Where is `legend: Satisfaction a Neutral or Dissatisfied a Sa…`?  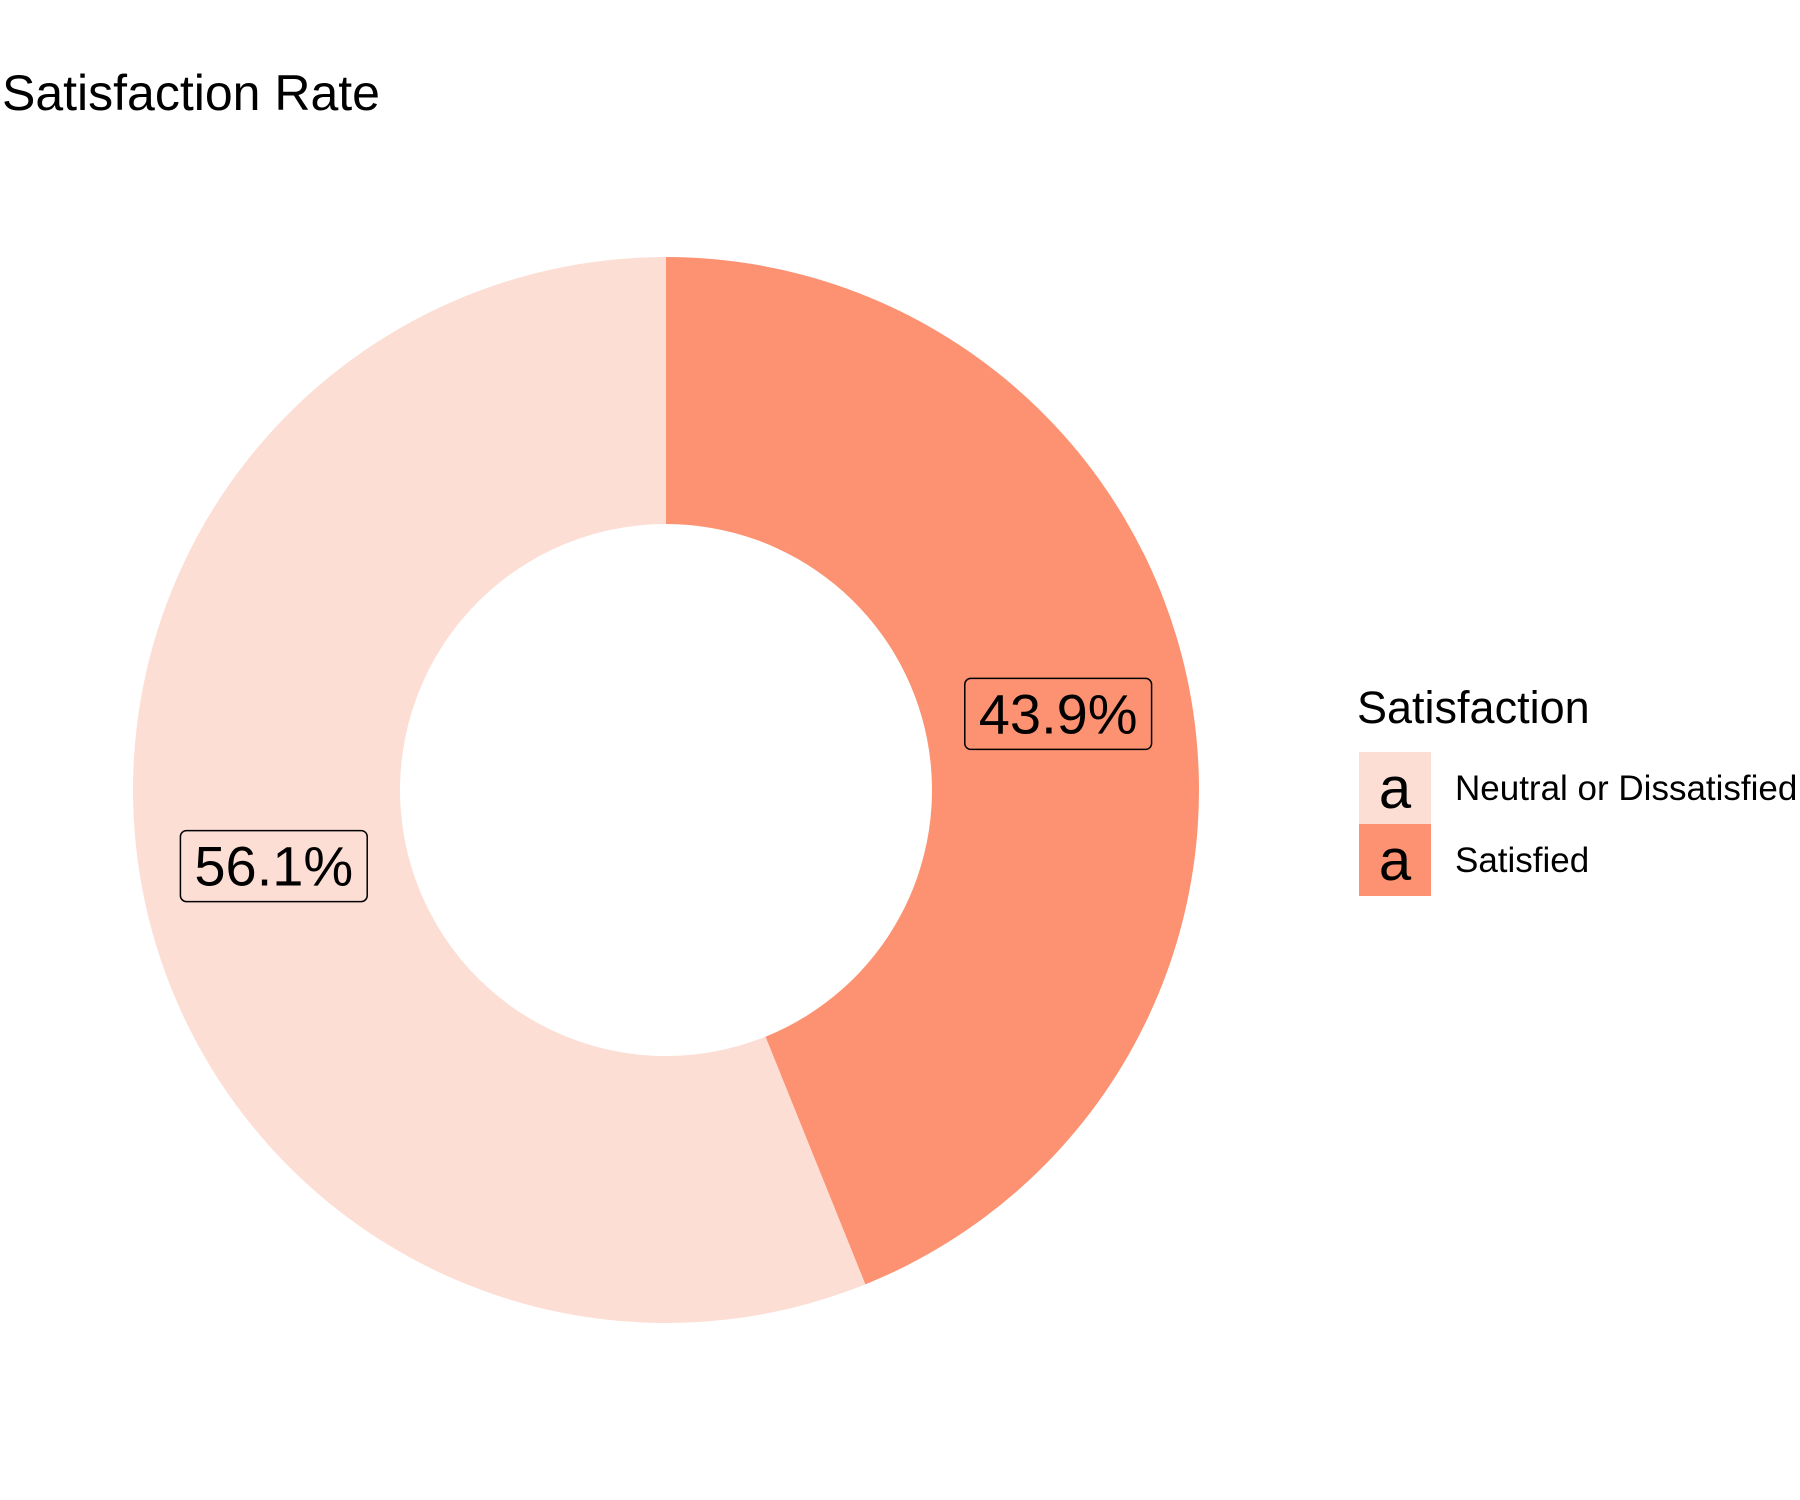
legend: Satisfaction a Neutral or Dissatisfied a Sa… is located at coordinates (1577, 789).